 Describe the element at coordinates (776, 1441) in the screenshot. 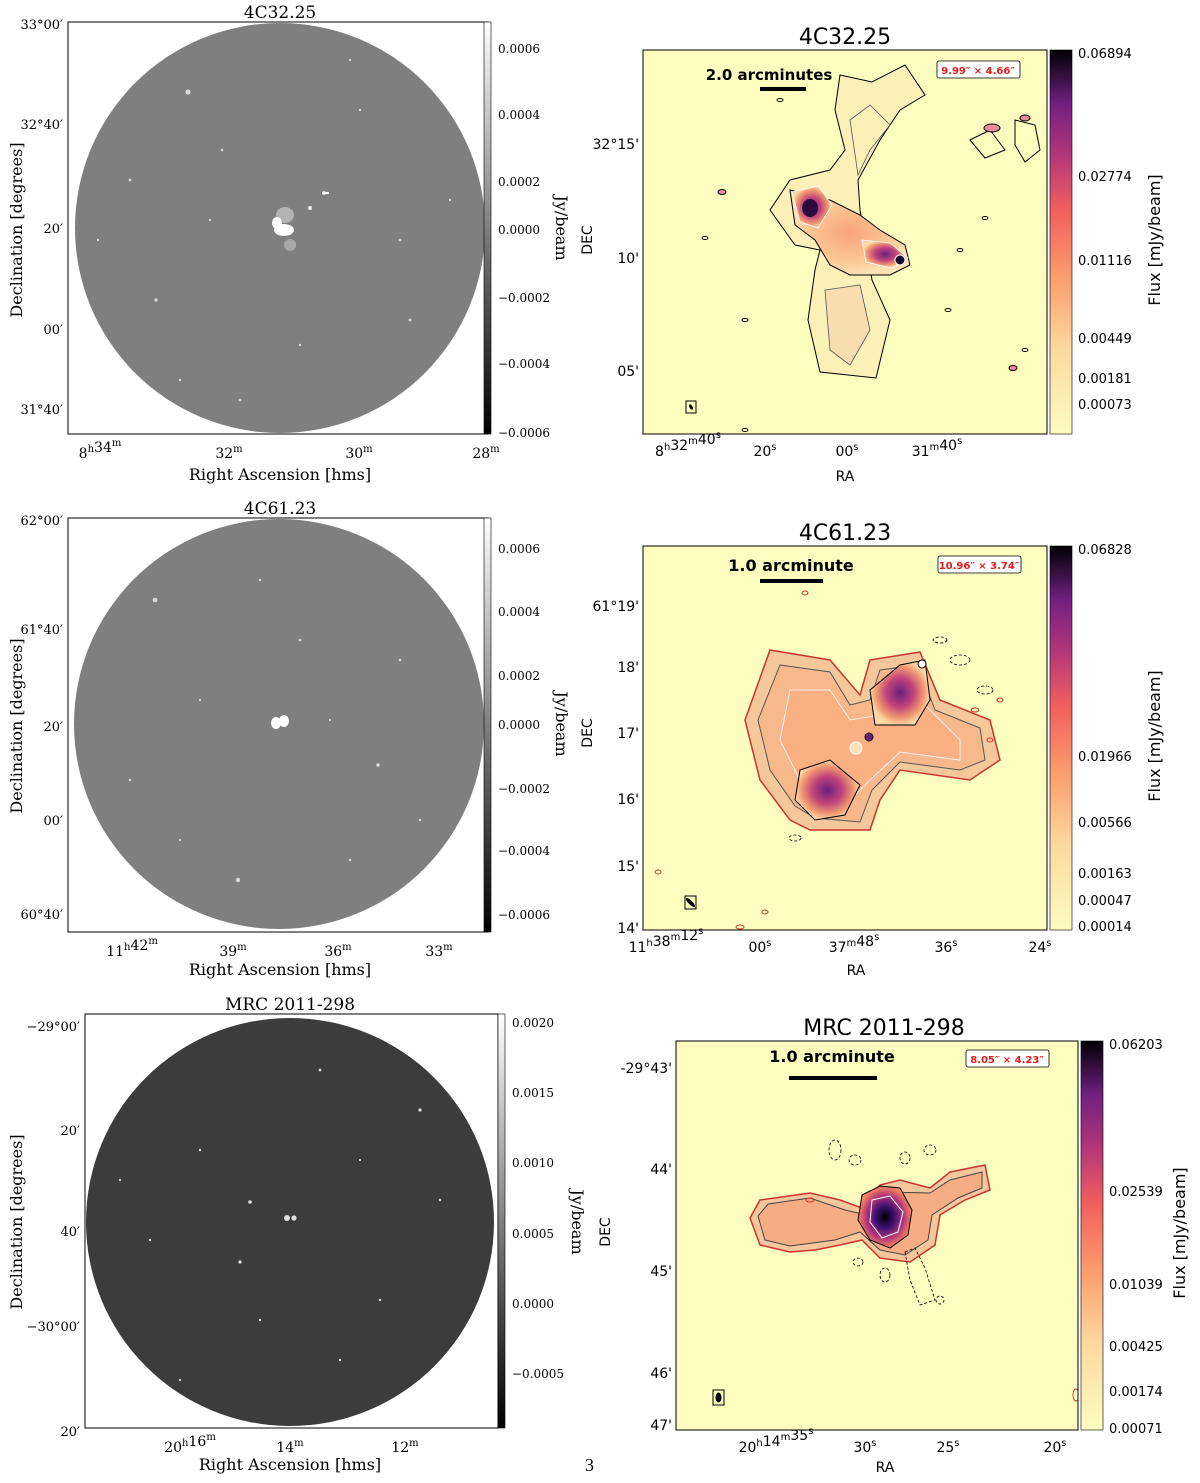

I see `x-tick-label: 20h14m35s` at that location.